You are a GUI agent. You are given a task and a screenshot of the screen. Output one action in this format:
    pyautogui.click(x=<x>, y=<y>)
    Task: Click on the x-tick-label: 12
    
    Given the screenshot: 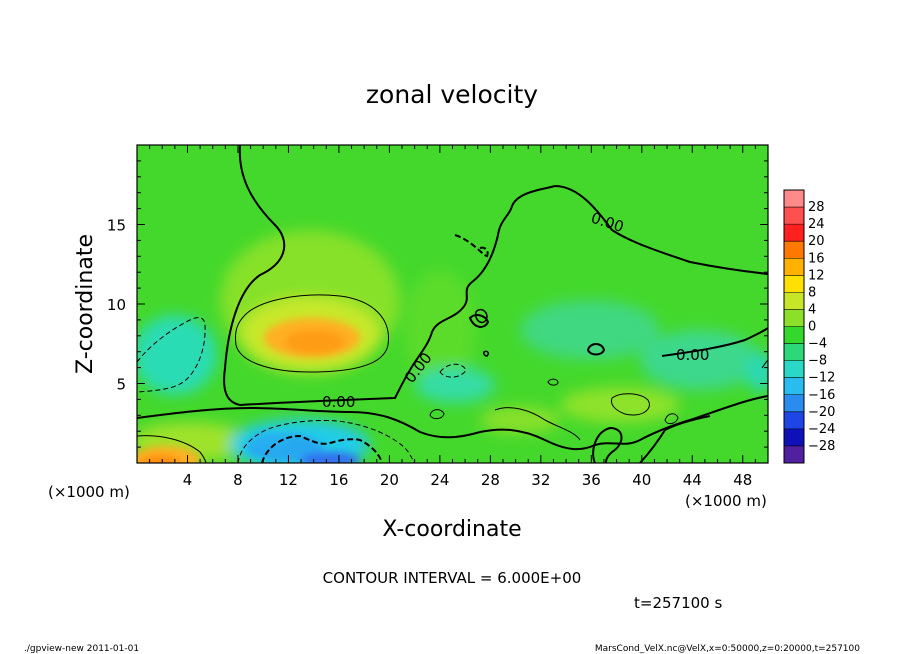 What is the action you would take?
    pyautogui.click(x=288, y=480)
    